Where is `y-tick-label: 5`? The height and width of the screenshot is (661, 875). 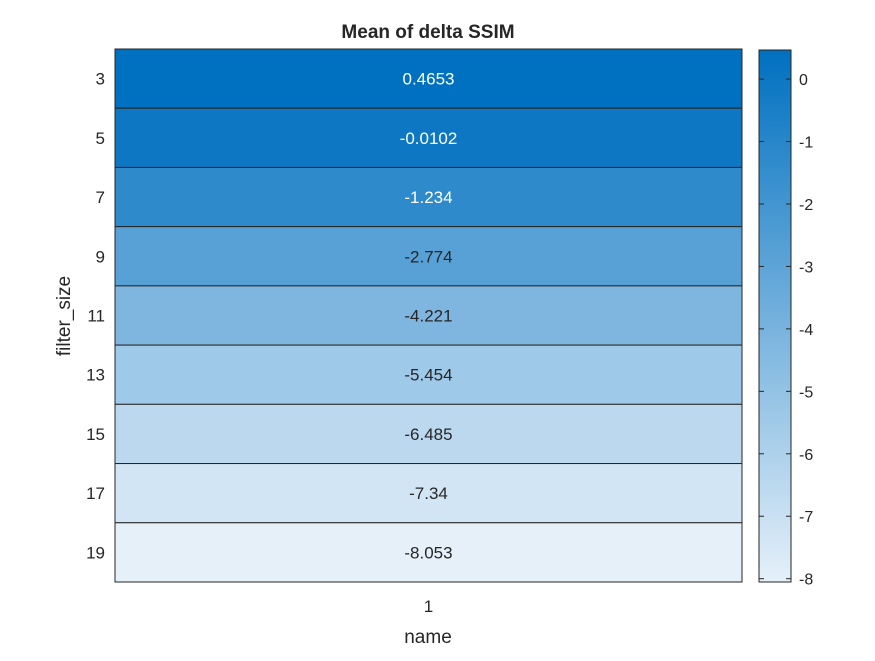 y-tick-label: 5 is located at coordinates (100, 138).